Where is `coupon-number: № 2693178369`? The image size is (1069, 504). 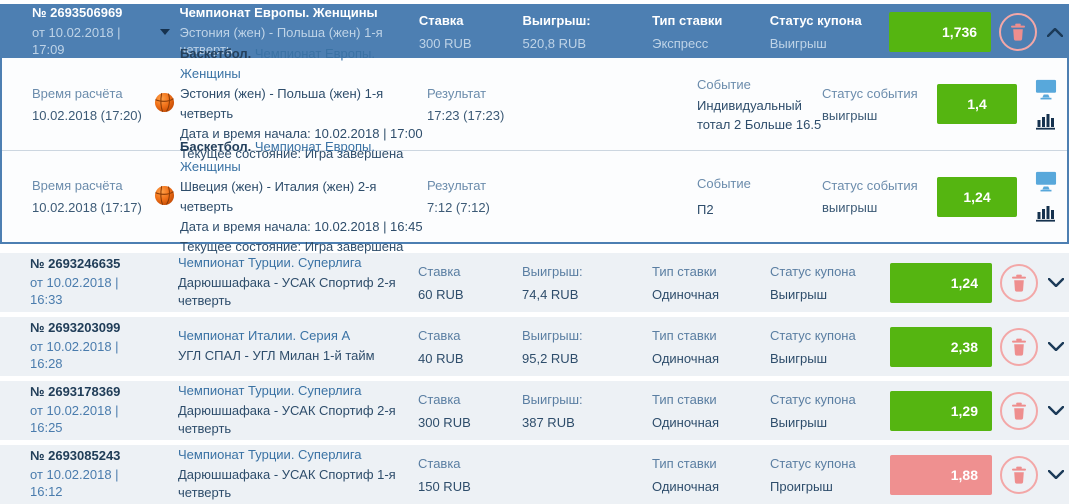
coupon-number: № 2693178369 is located at coordinates (75, 392).